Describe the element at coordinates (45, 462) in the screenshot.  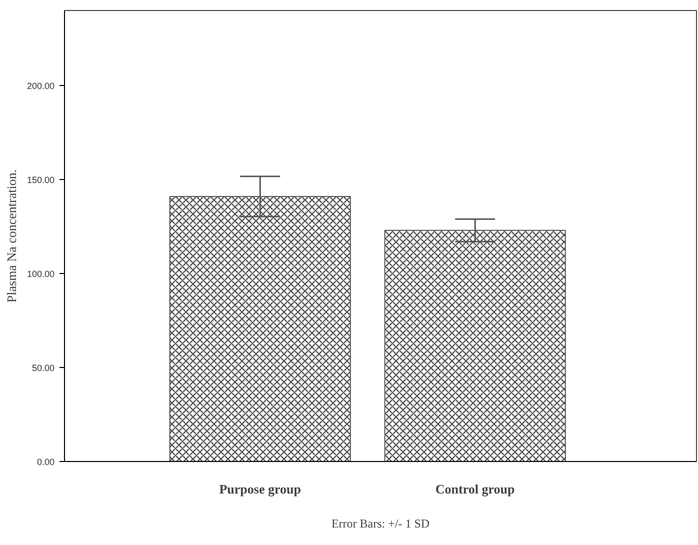
I see `y-tick-label: 0.00` at that location.